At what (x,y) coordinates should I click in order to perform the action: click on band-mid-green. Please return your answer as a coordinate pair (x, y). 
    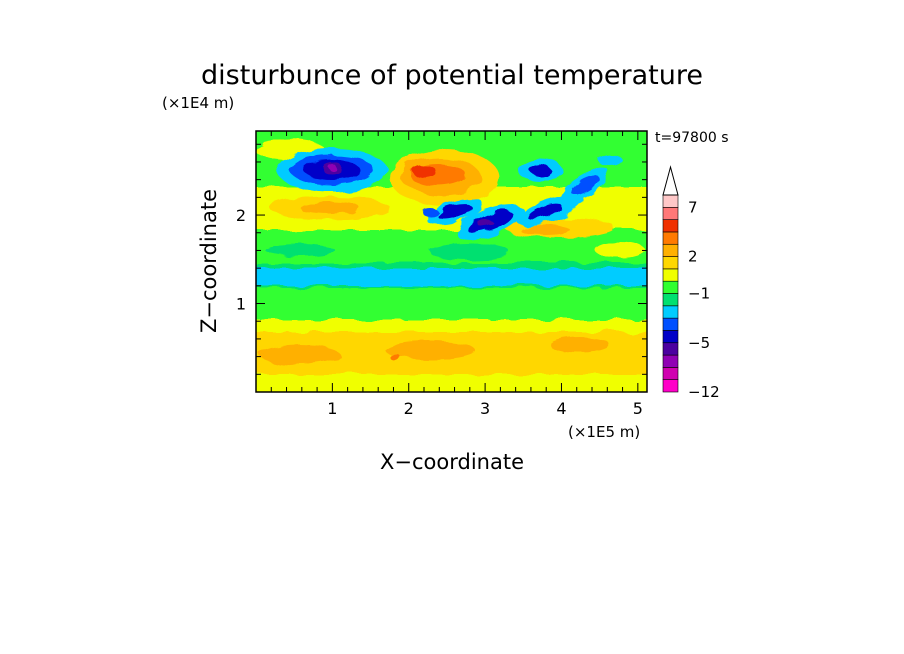
    Looking at the image, I should click on (451, 301).